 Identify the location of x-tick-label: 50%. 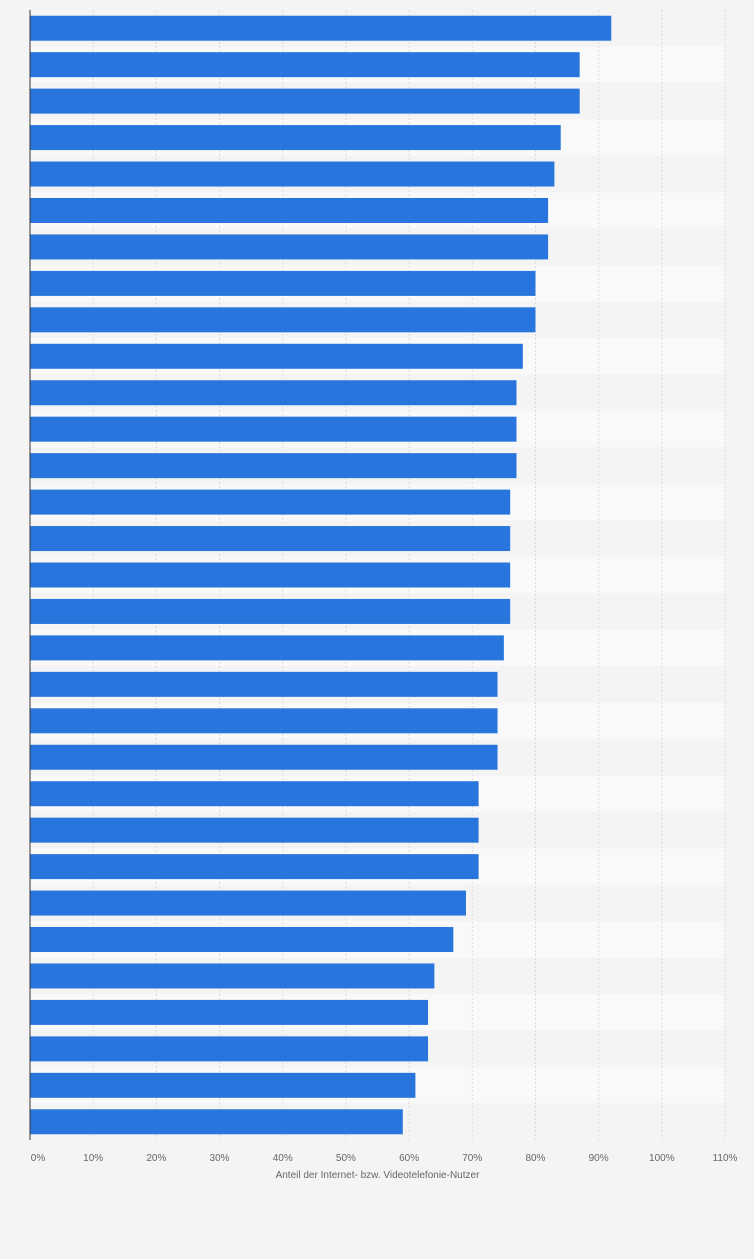
(346, 1158).